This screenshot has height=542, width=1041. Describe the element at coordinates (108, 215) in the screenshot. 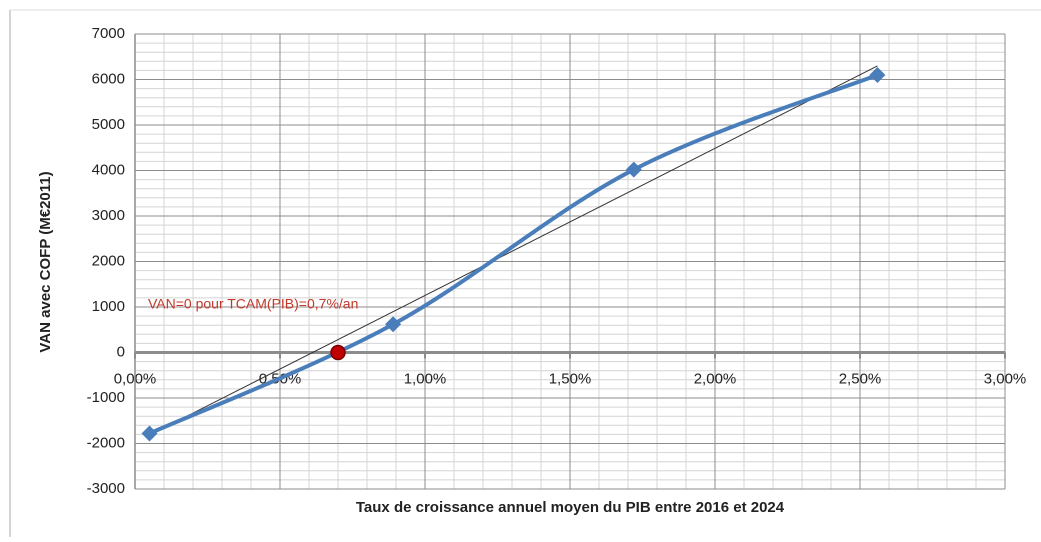

I see `y-tick-label: 3000` at that location.